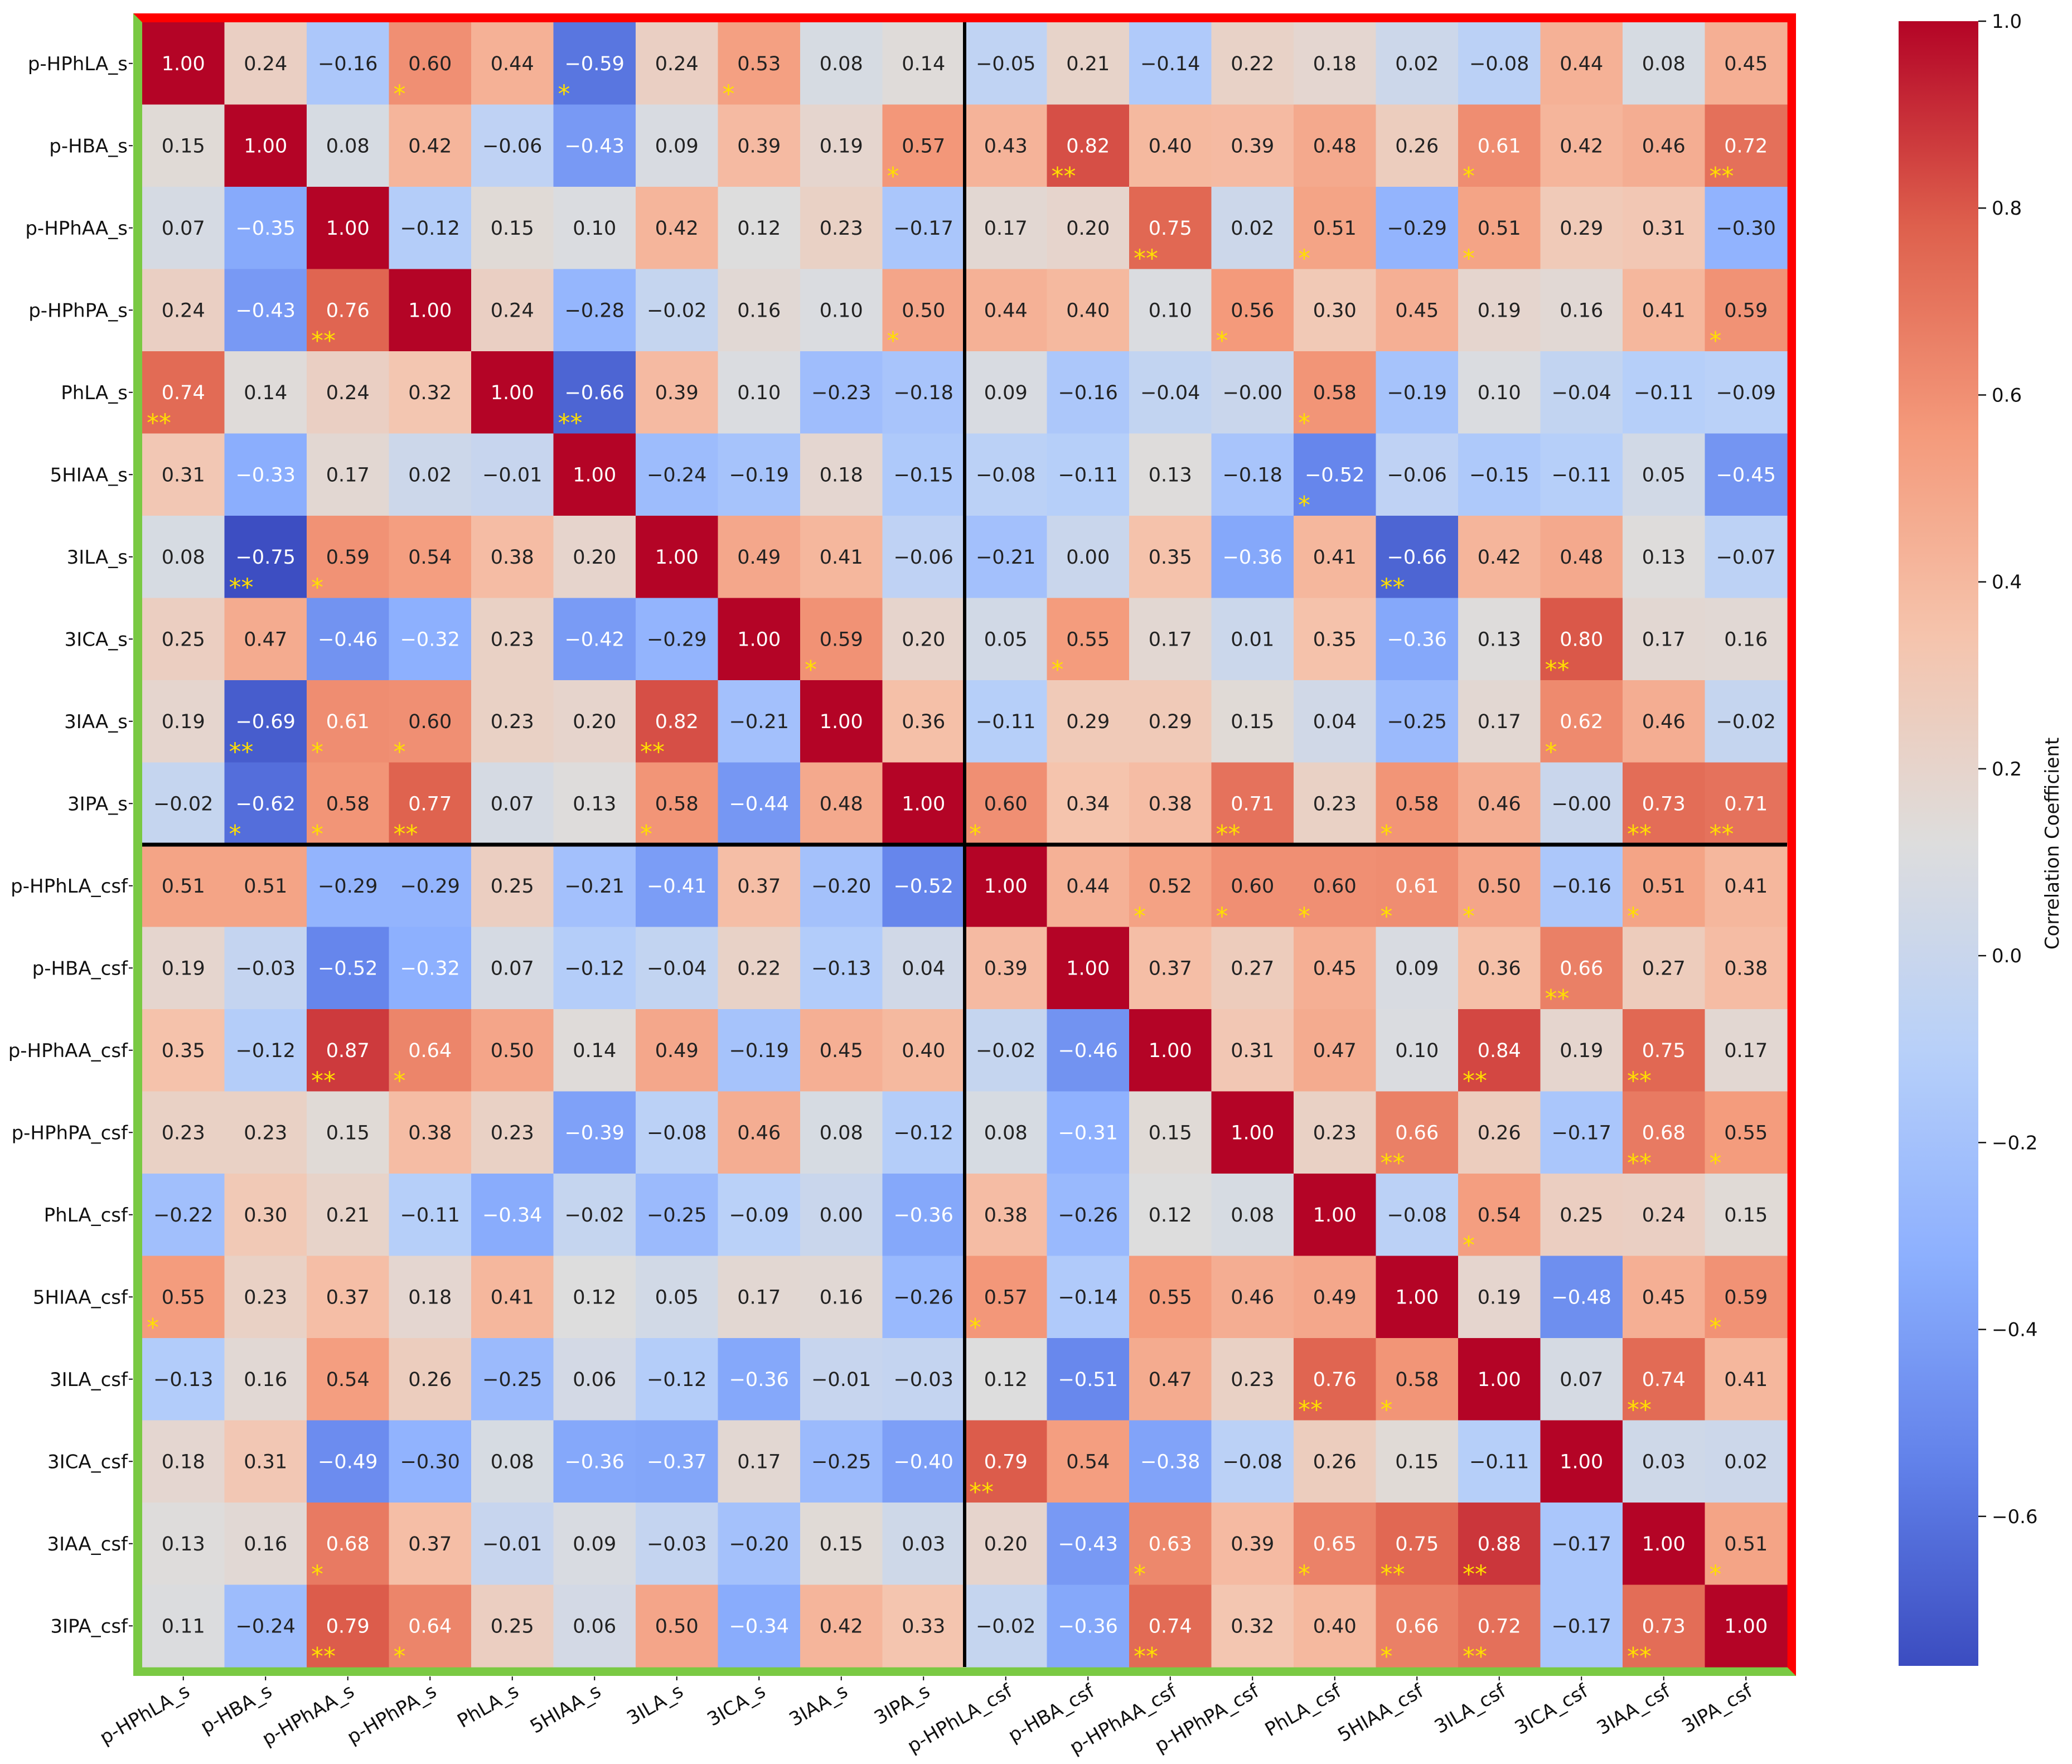 This screenshot has height=1764, width=2072. Describe the element at coordinates (1252, 557) in the screenshot. I see `cell-value: −0.36` at that location.